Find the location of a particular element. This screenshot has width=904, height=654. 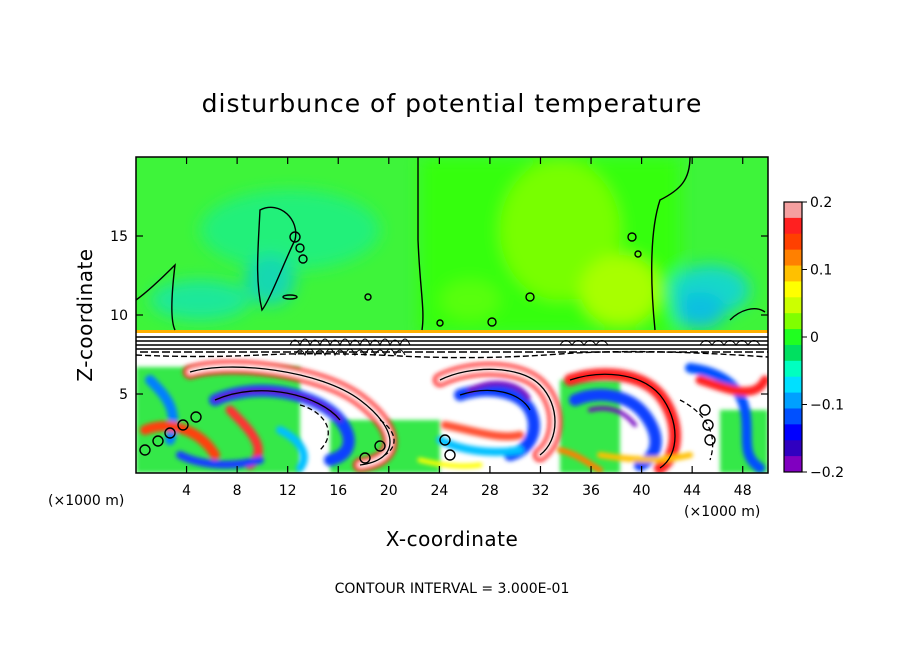

x-tick-label: 4 is located at coordinates (186, 491).